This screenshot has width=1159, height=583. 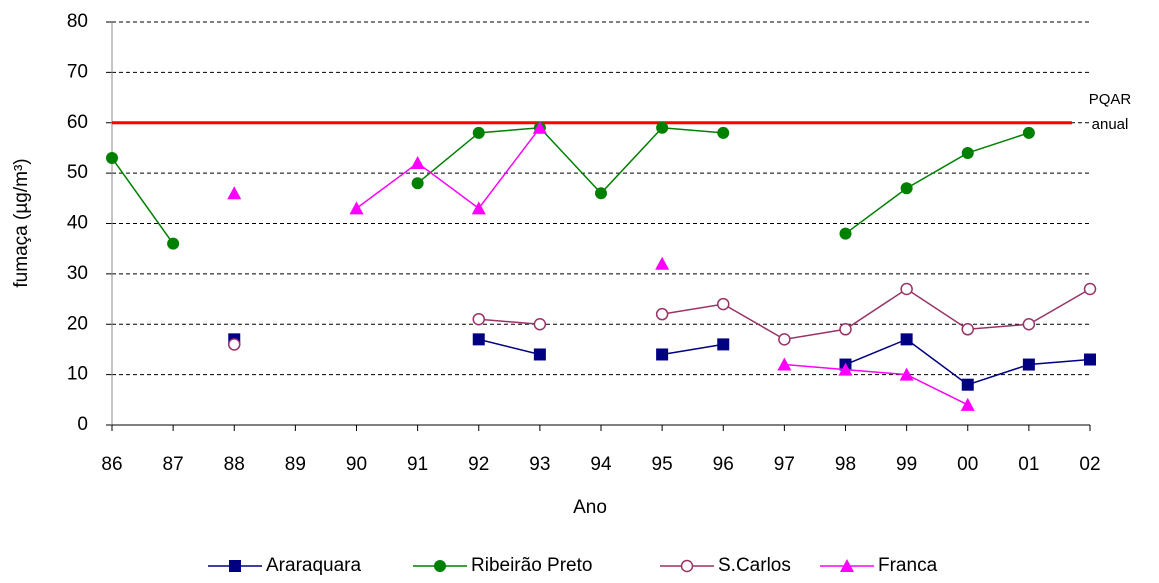 What do you see at coordinates (590, 507) in the screenshot?
I see `x-axis-label: Ano` at bounding box center [590, 507].